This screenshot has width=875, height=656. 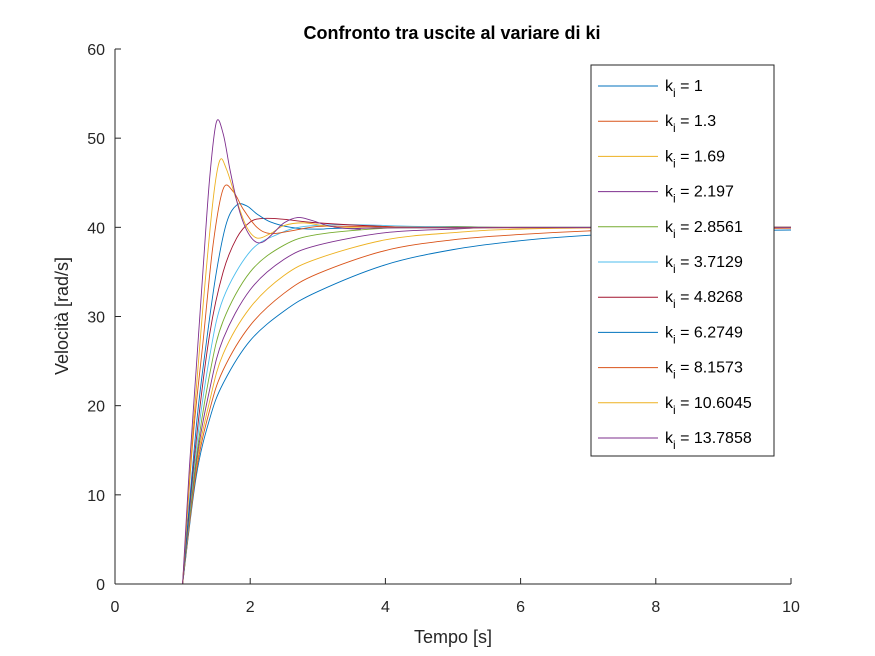 What do you see at coordinates (96, 407) in the screenshot?
I see `y-tick-label: 20` at bounding box center [96, 407].